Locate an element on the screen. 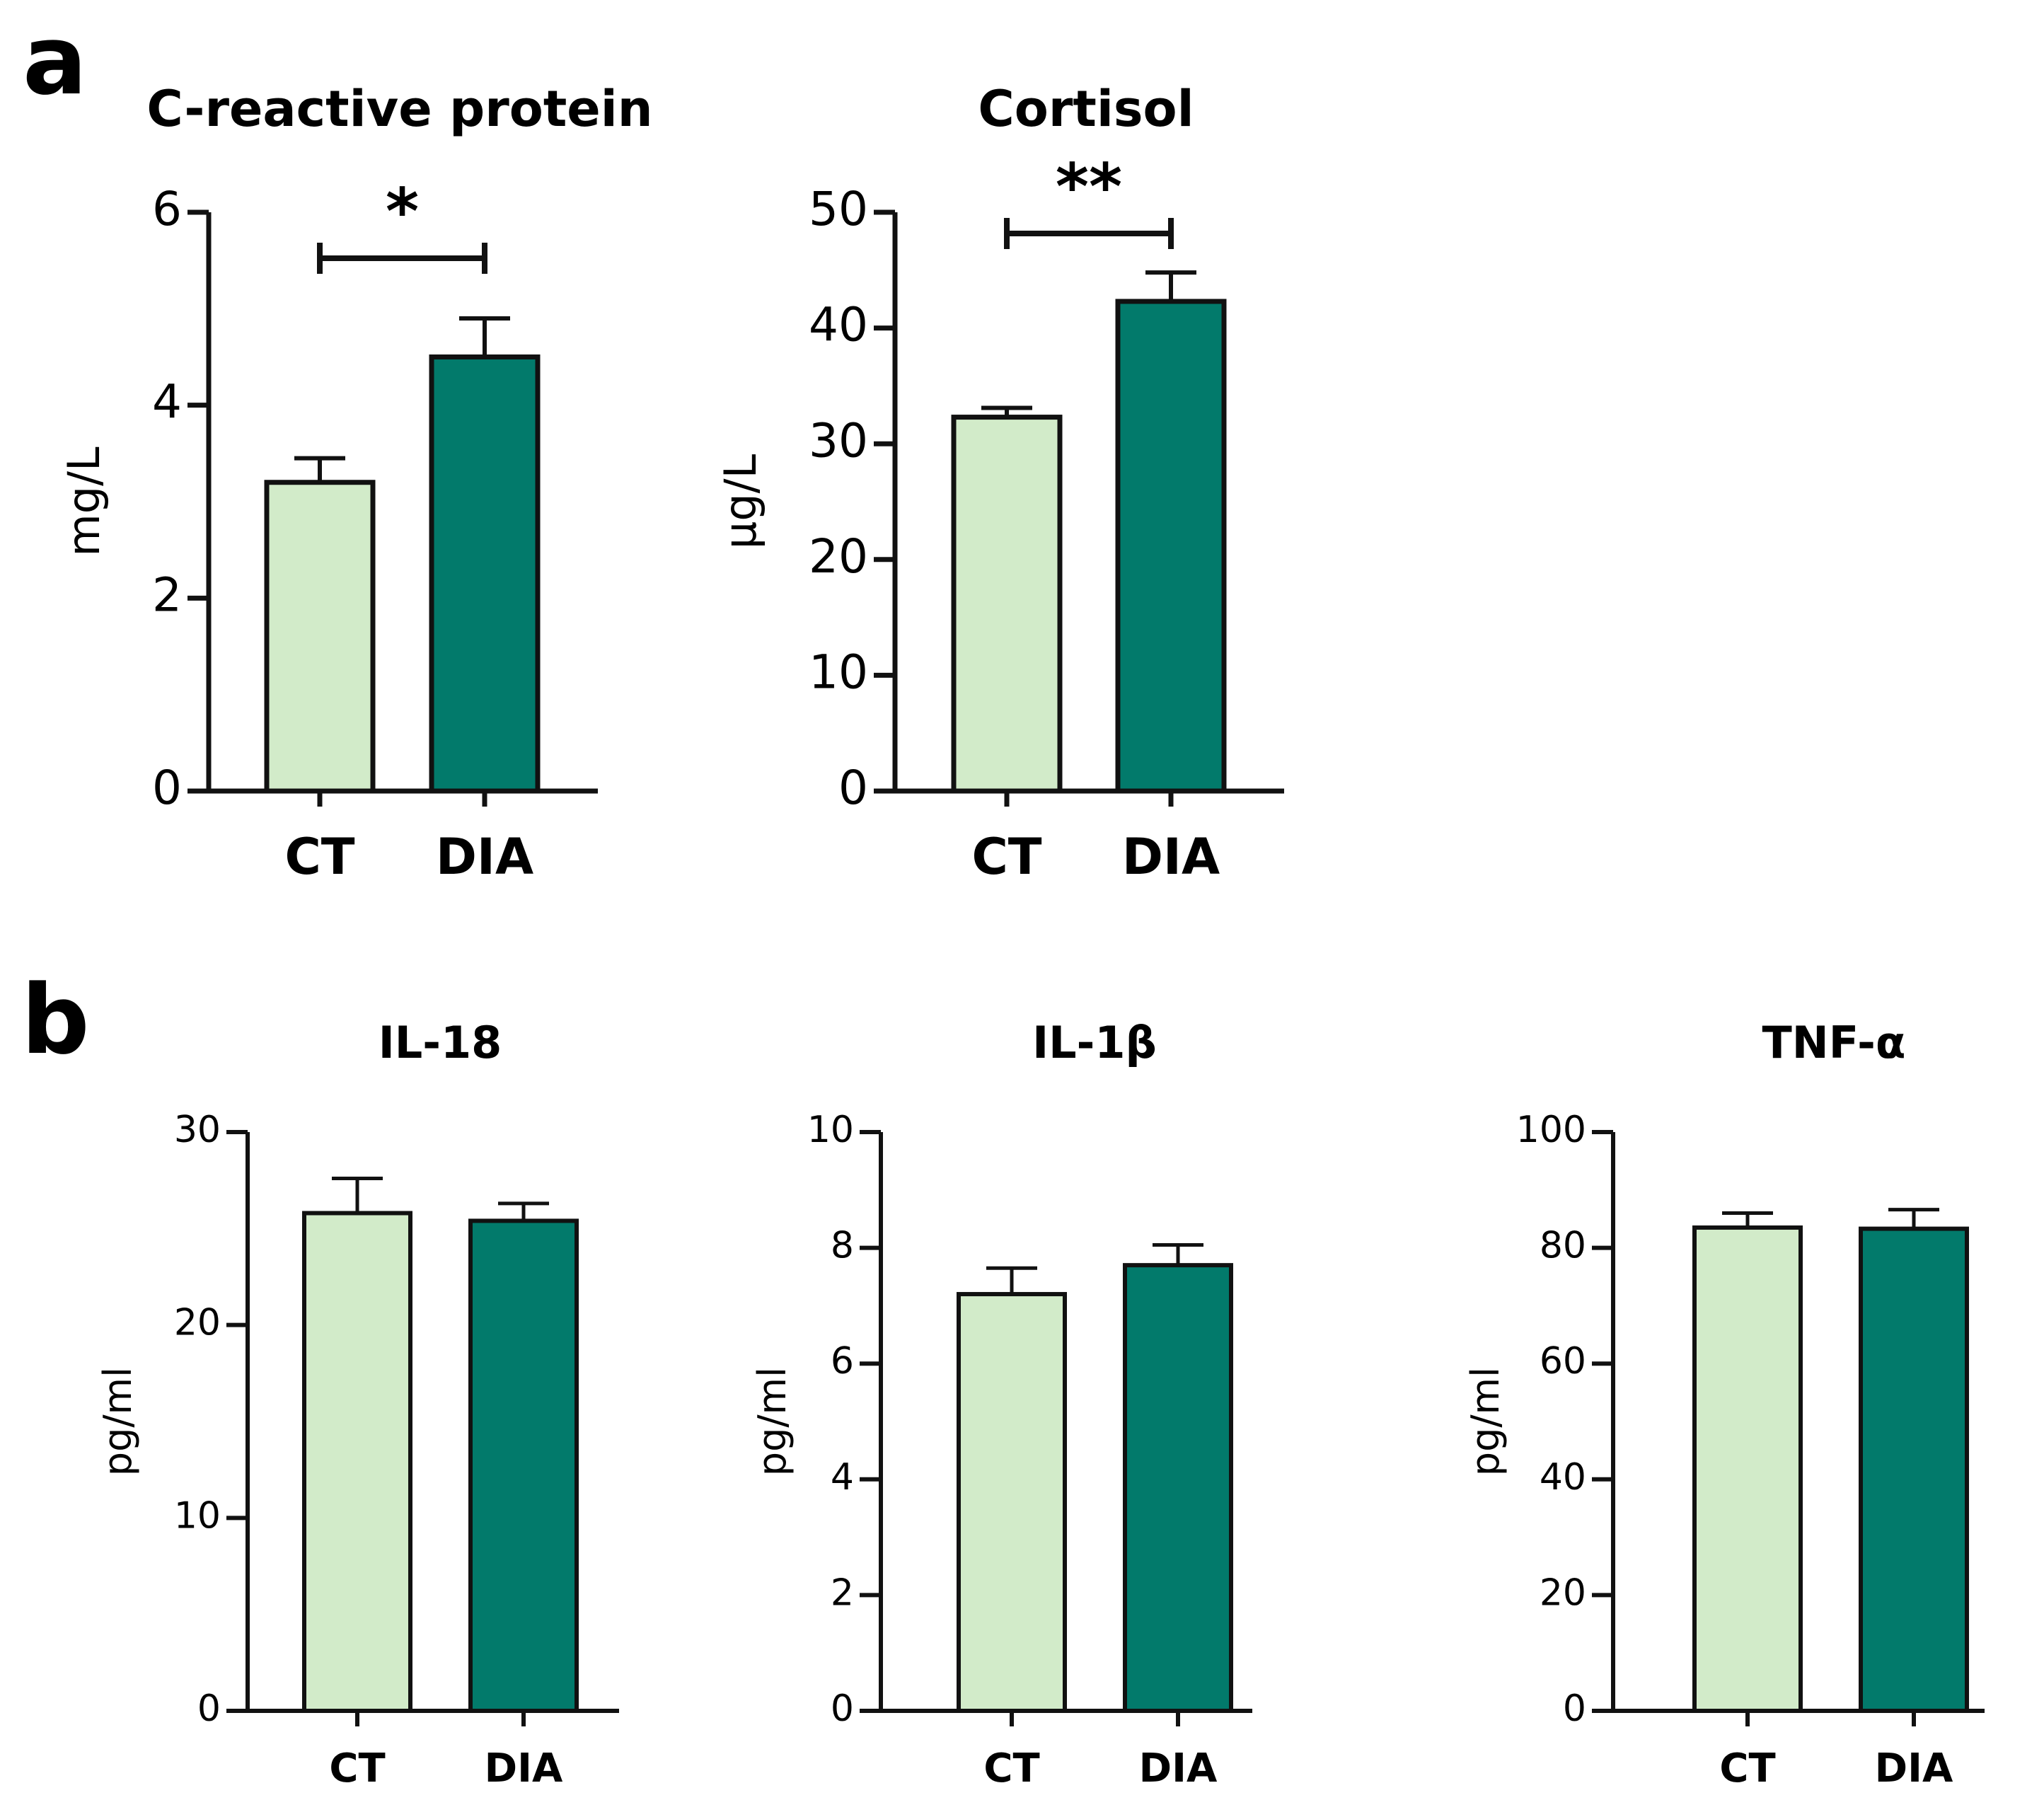 The height and width of the screenshot is (1800, 2044). y-tick-label: 80 is located at coordinates (1563, 1246).